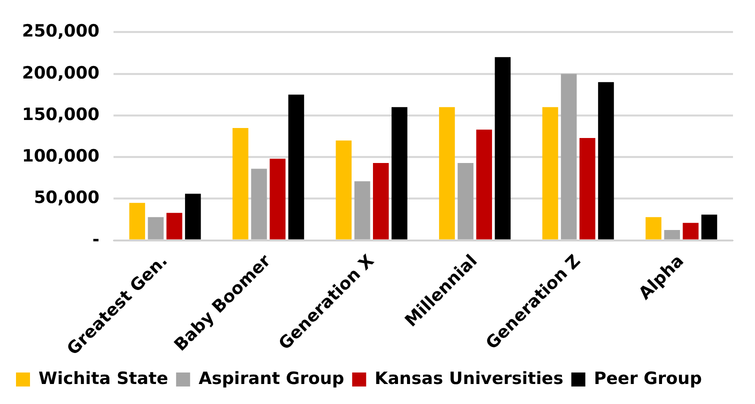 Image resolution: width=755 pixels, height=404 pixels. Describe the element at coordinates (469, 378) in the screenshot. I see `legend-label: Kansas Universities` at that location.